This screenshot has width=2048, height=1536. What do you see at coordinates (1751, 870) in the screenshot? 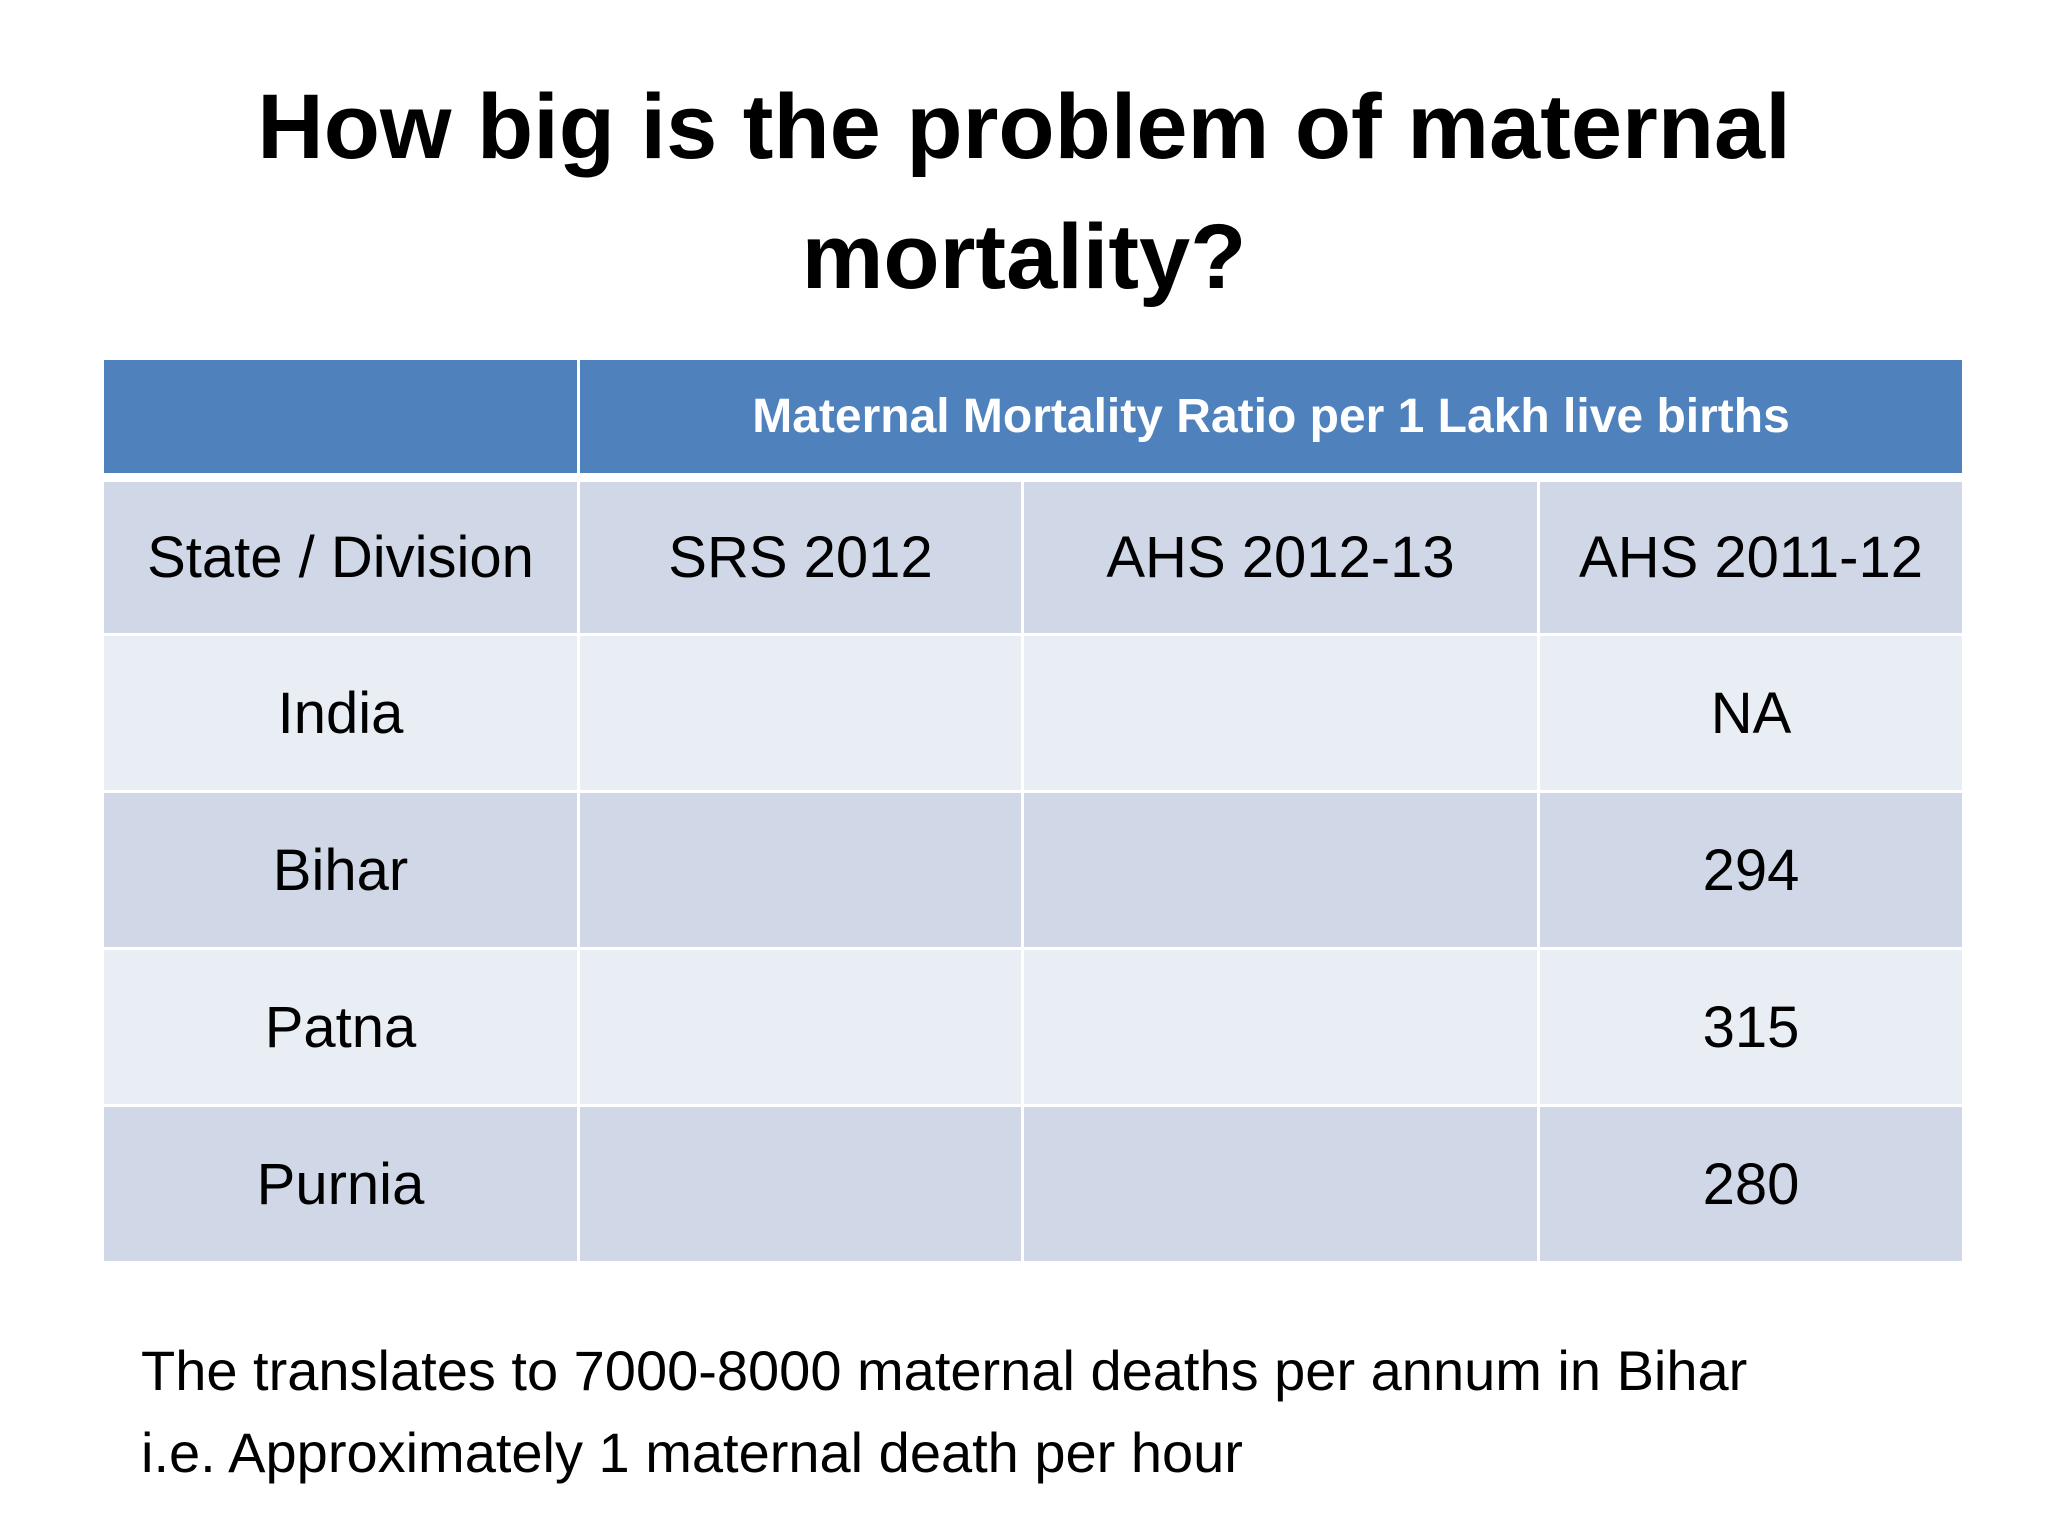
I see `table-cell: 294` at bounding box center [1751, 870].